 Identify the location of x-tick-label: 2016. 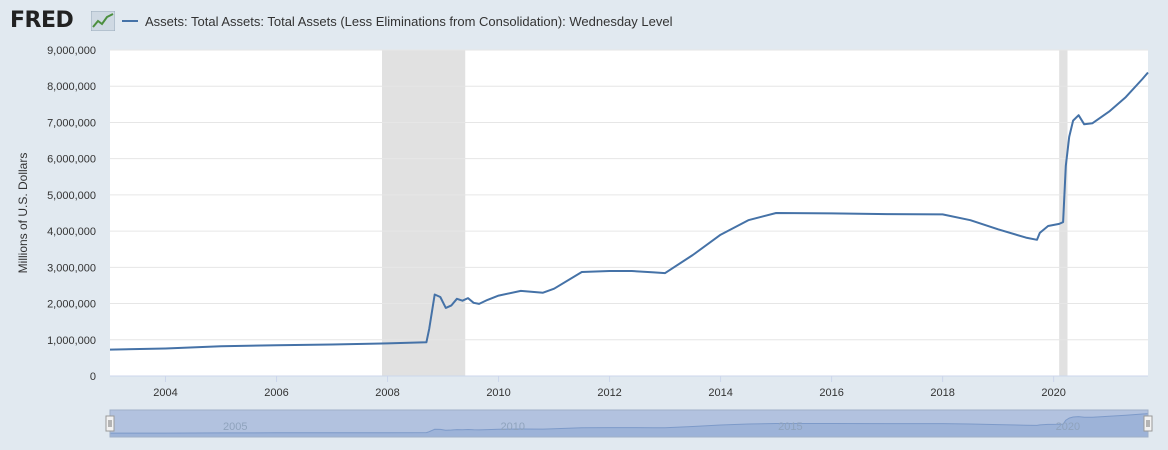
(831, 393).